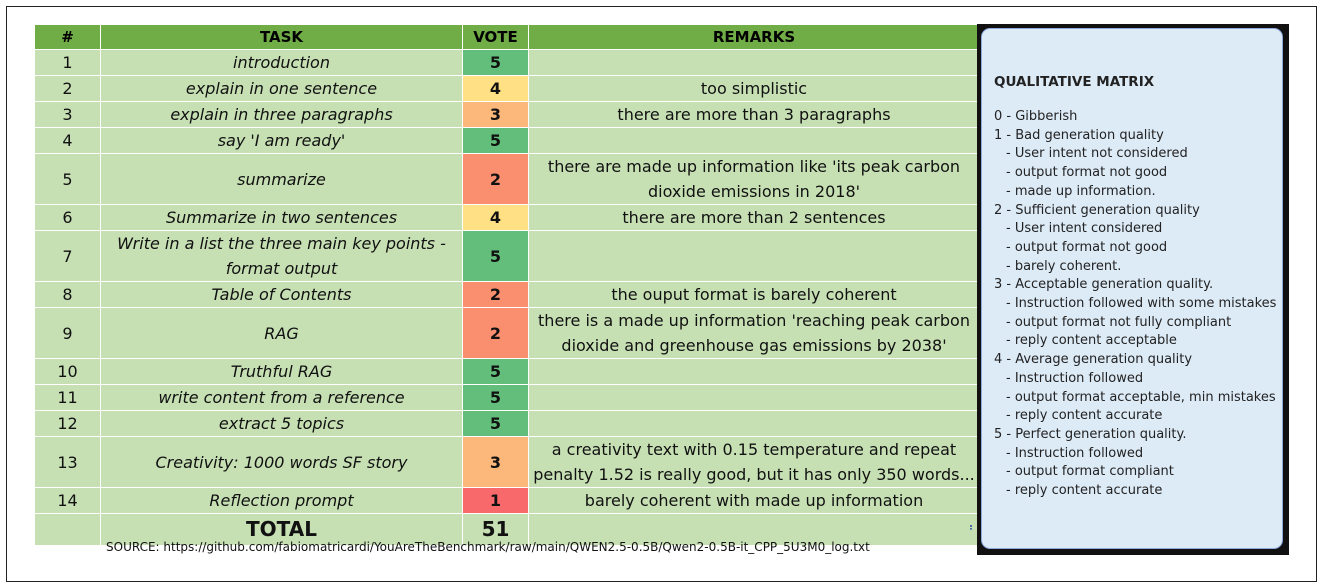 The width and height of the screenshot is (1323, 588). What do you see at coordinates (1091, 341) in the screenshot?
I see `matrix-criterion: - reply content acceptable` at bounding box center [1091, 341].